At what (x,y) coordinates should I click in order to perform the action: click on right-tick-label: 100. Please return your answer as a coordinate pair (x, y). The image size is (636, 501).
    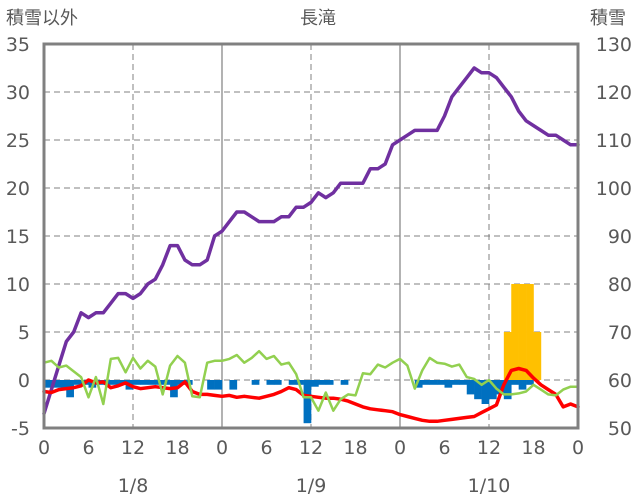
    Looking at the image, I should click on (614, 189).